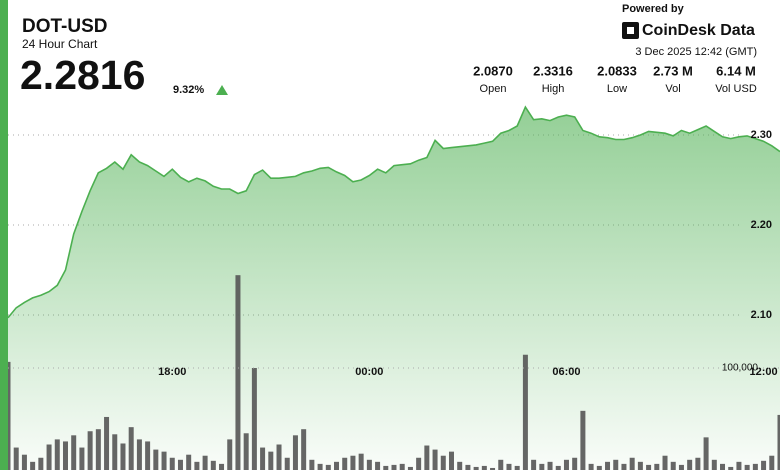 Image resolution: width=780 pixels, height=470 pixels. What do you see at coordinates (553, 89) in the screenshot?
I see `stat-label: High` at bounding box center [553, 89].